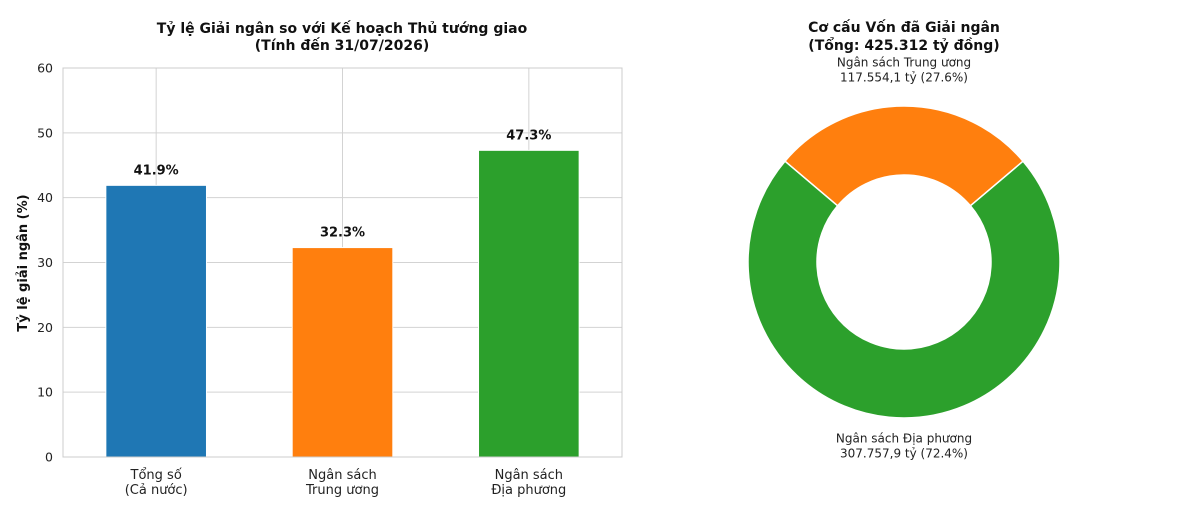 The width and height of the screenshot is (1200, 514). What do you see at coordinates (904, 453) in the screenshot?
I see `donut-slice-label: 307.757,9 tỷ (72.4%)` at bounding box center [904, 453].